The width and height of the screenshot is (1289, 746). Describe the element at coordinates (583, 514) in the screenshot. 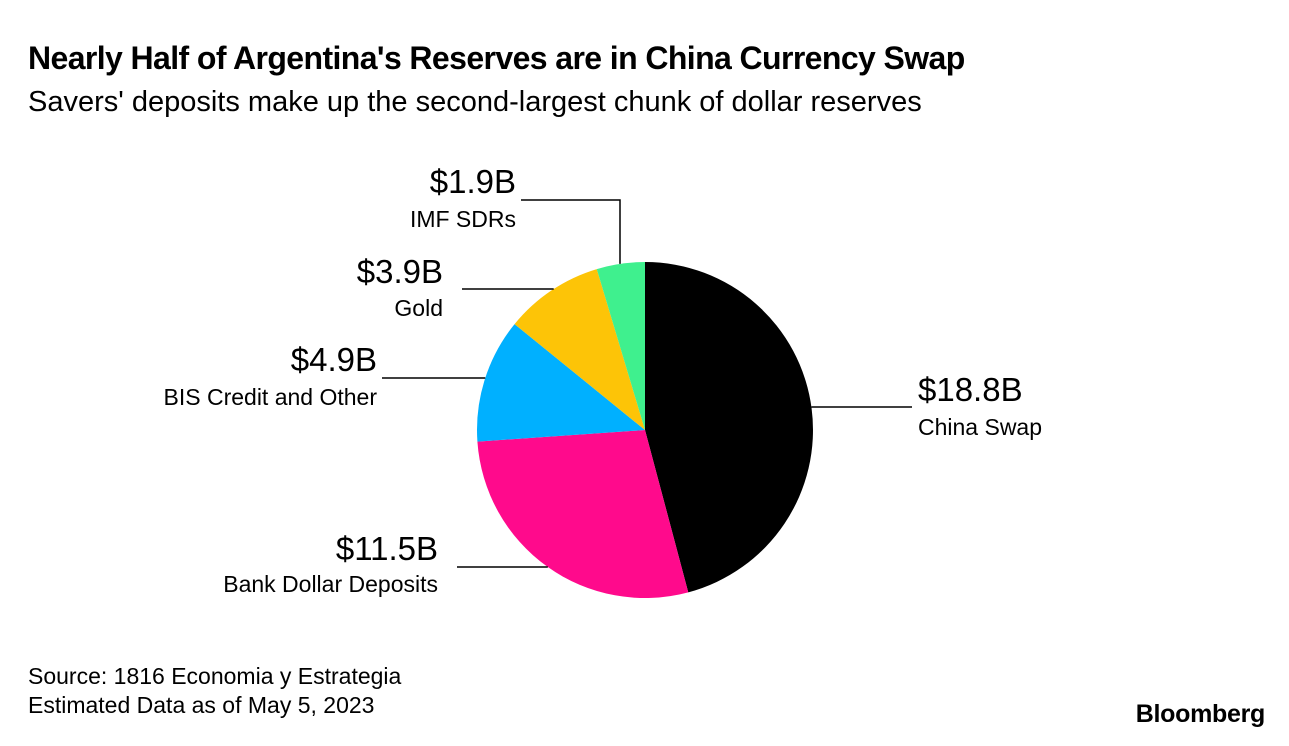

I see `pie-slice-bank-dollar-deposits` at that location.